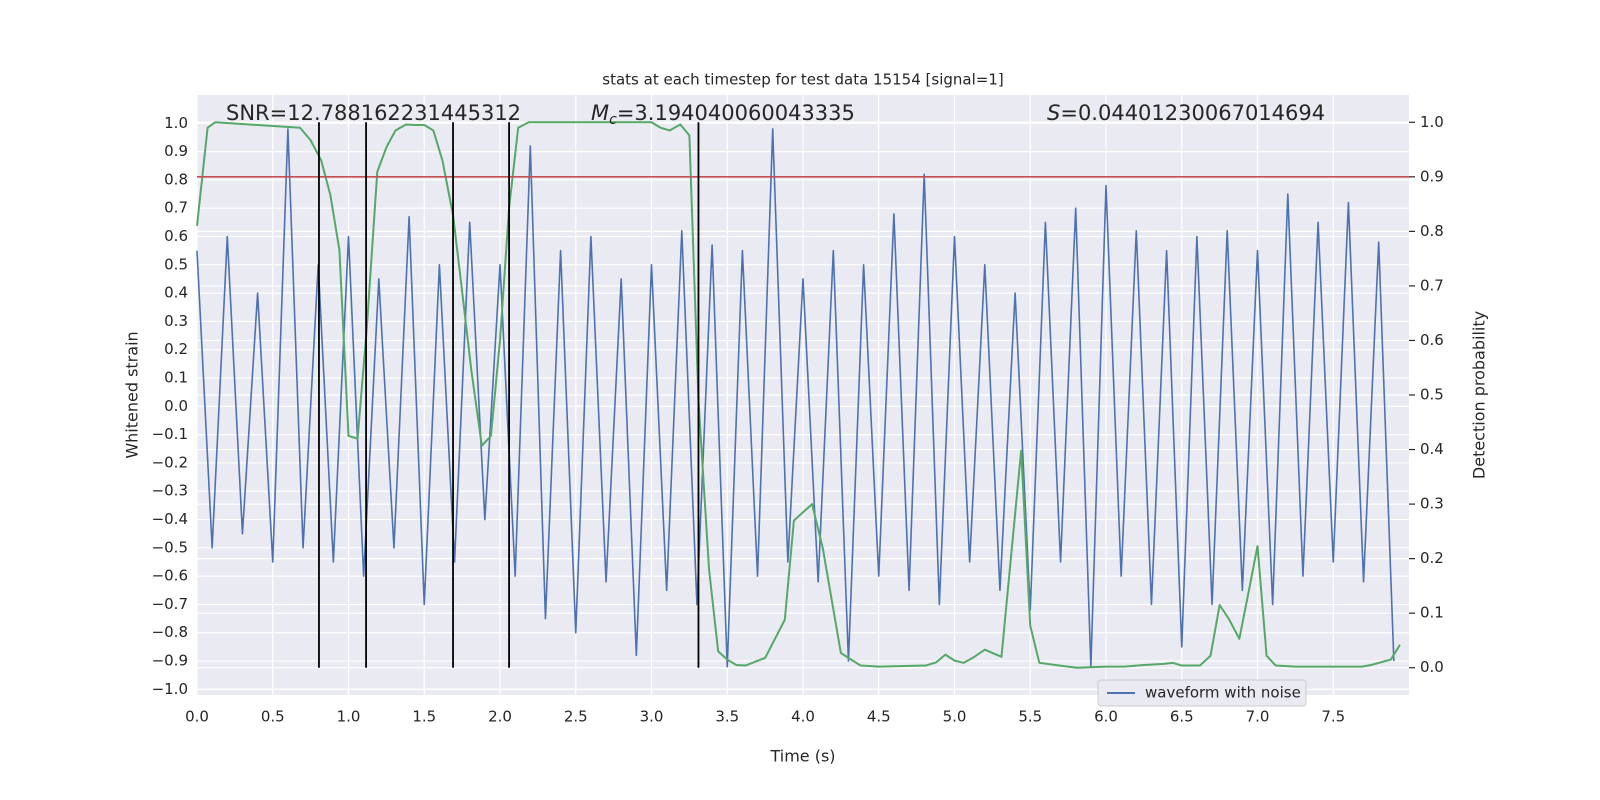 The width and height of the screenshot is (1600, 800). Describe the element at coordinates (802, 756) in the screenshot. I see `x-axis-label: Time (s)` at that location.